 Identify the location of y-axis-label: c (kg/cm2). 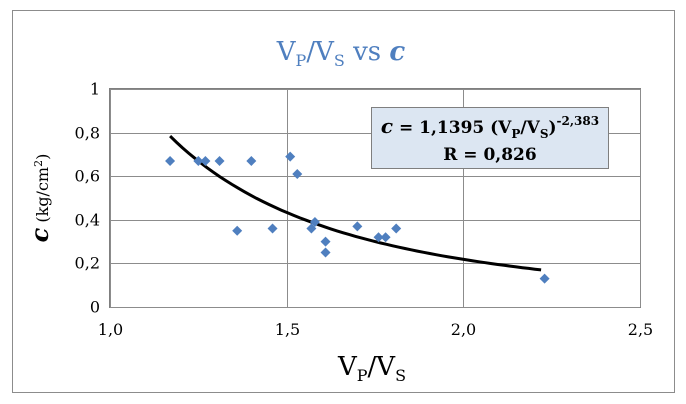
(39, 198).